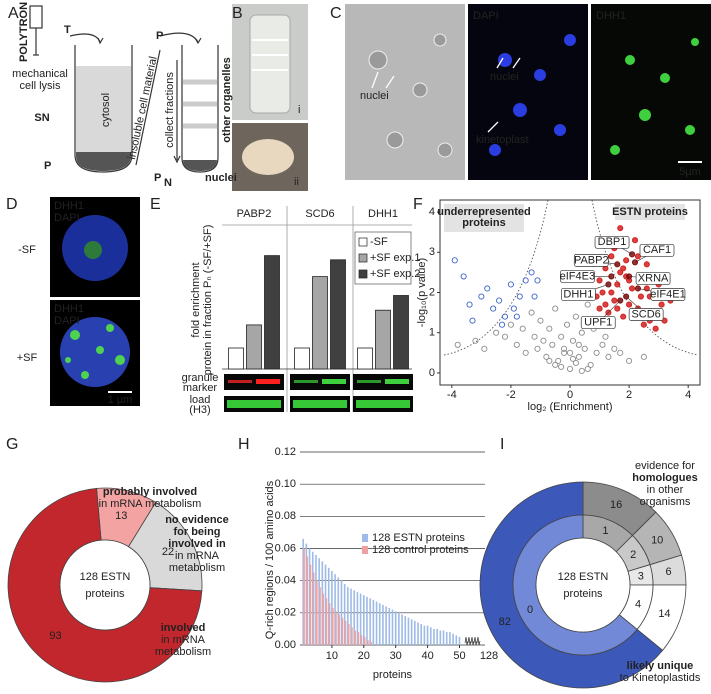 This screenshot has height=694, width=711. I want to click on inner-label: 3, so click(641, 576).